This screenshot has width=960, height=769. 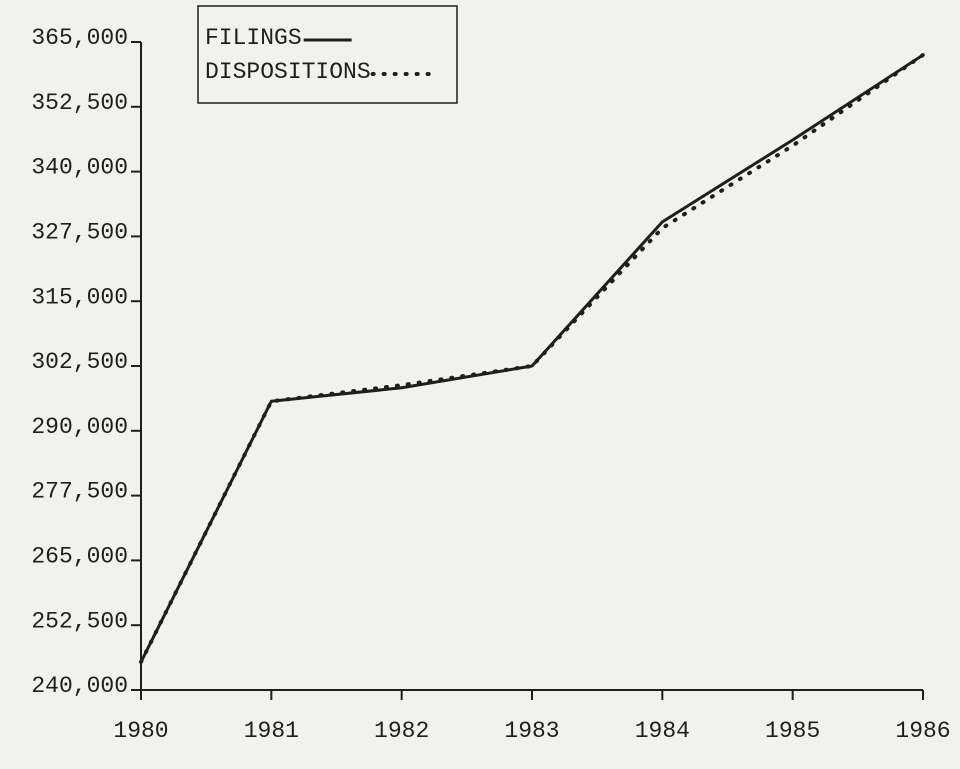 I want to click on x-tick-label: 1982, so click(x=401, y=731).